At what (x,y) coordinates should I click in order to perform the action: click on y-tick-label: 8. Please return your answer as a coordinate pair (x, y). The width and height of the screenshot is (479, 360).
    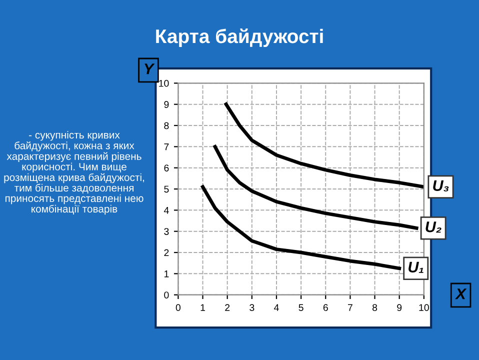
    Looking at the image, I should click on (166, 126).